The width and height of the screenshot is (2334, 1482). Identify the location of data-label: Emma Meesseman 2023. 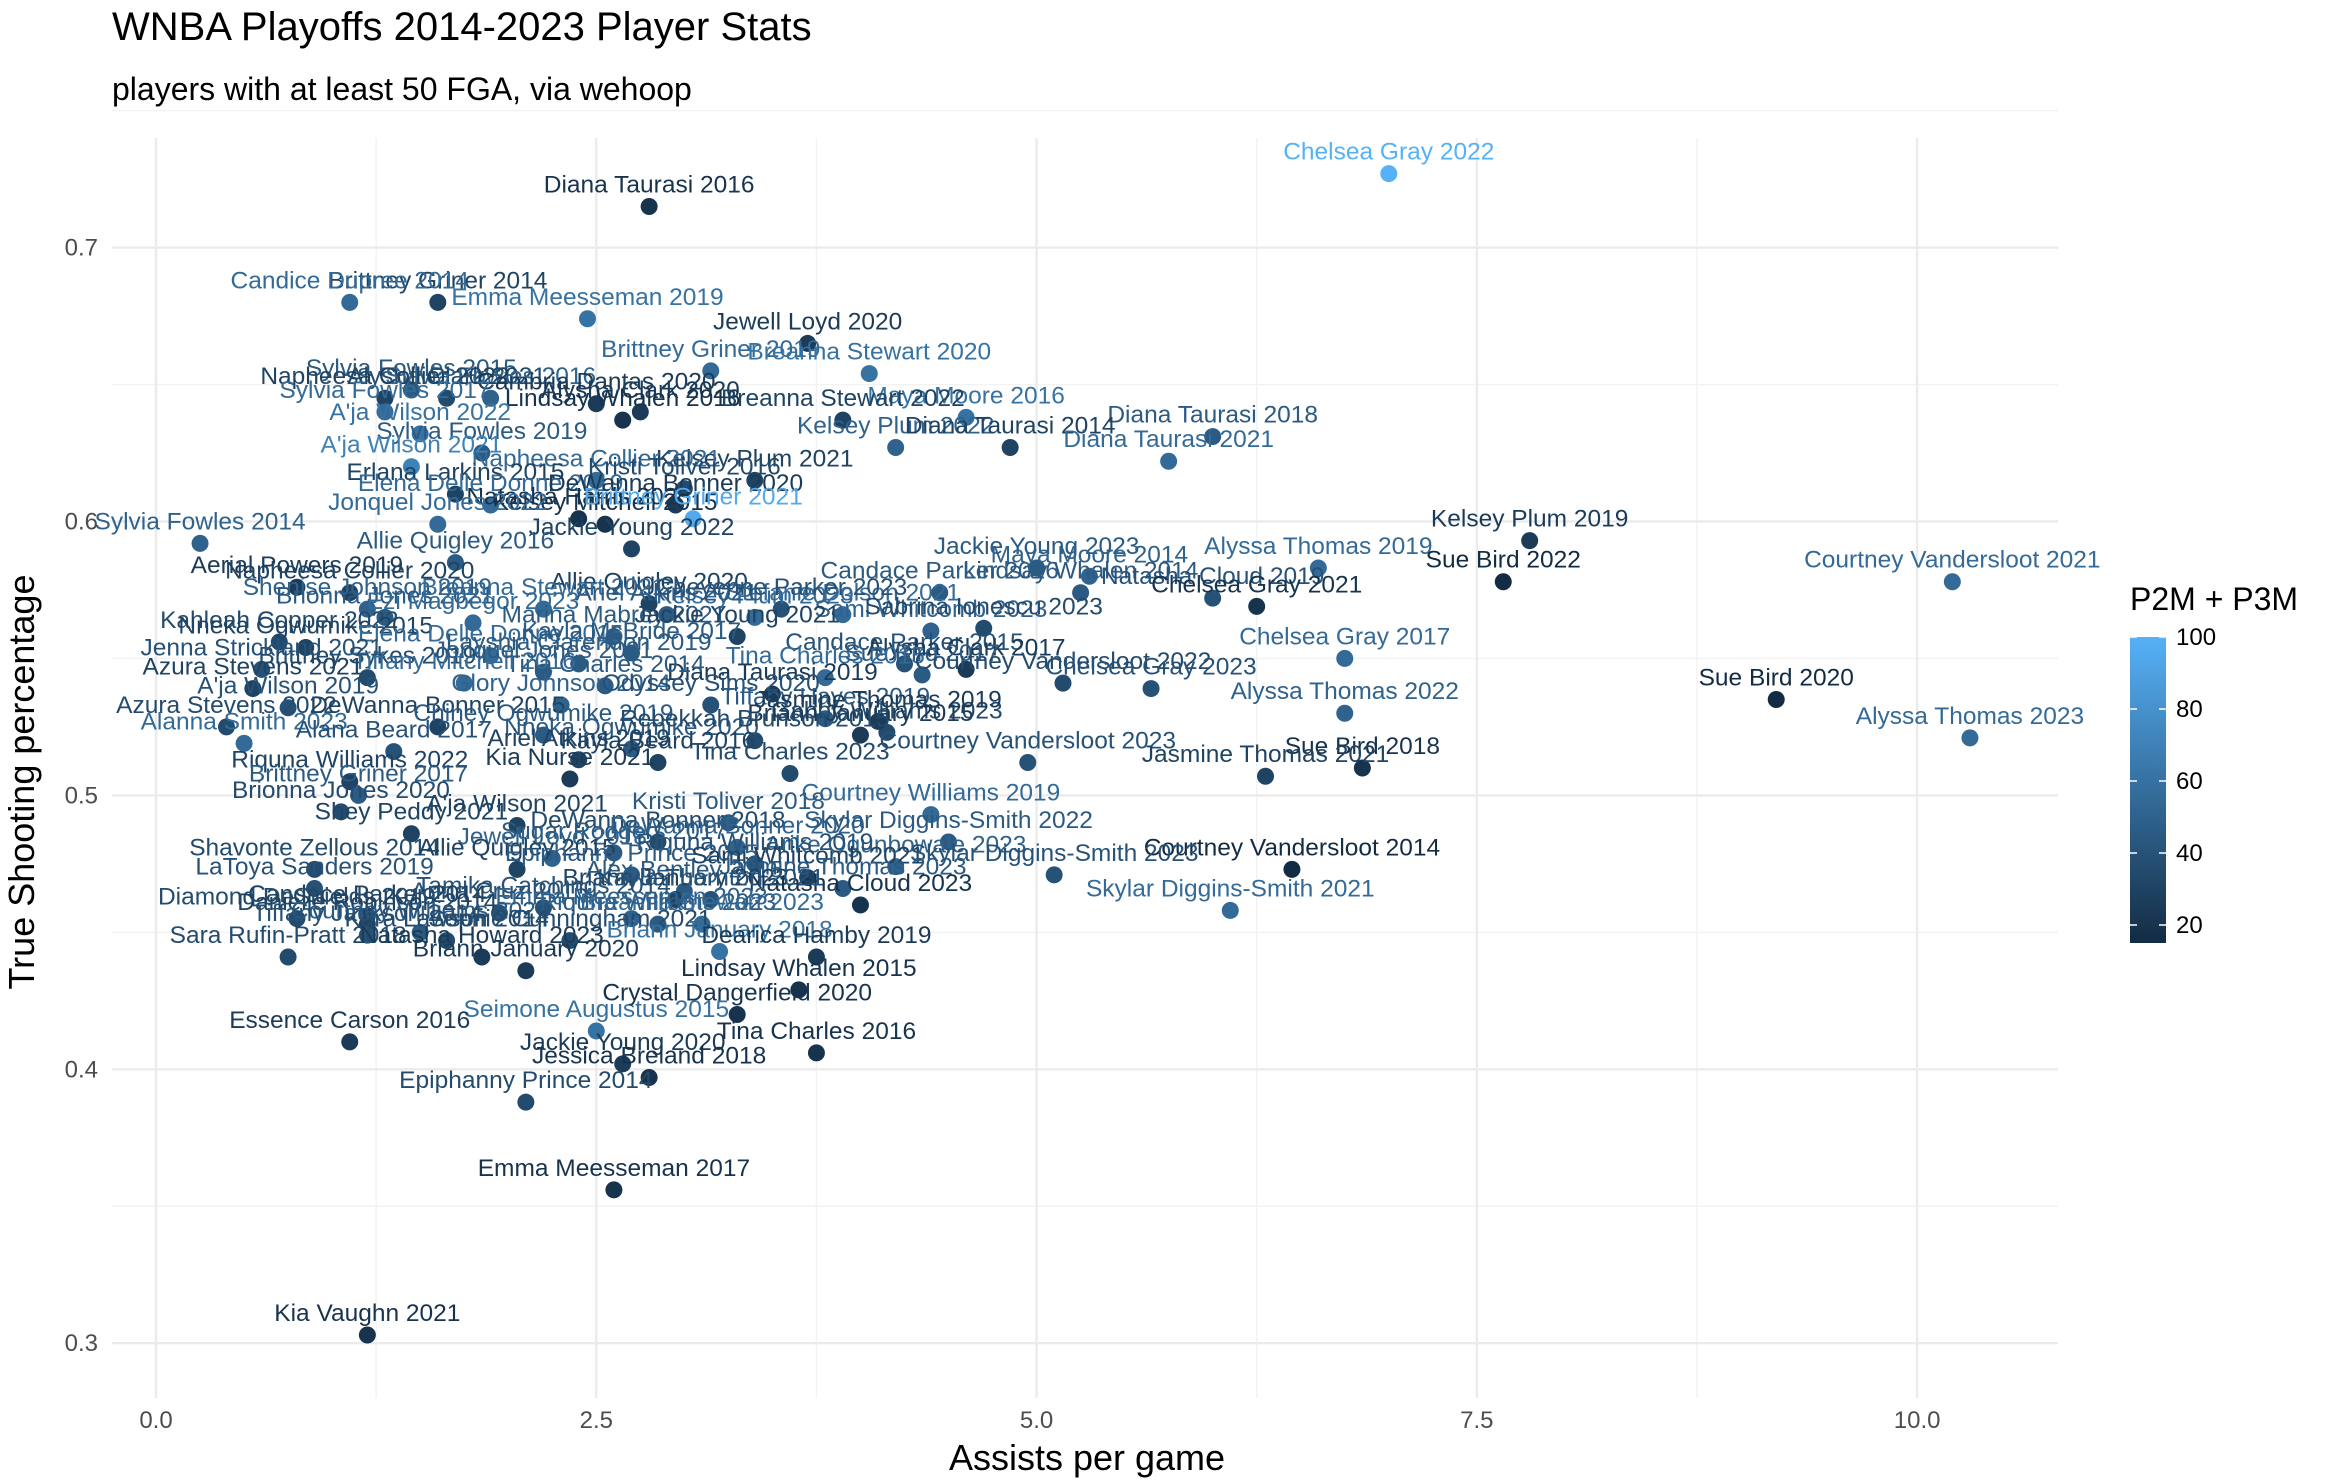
(631, 897).